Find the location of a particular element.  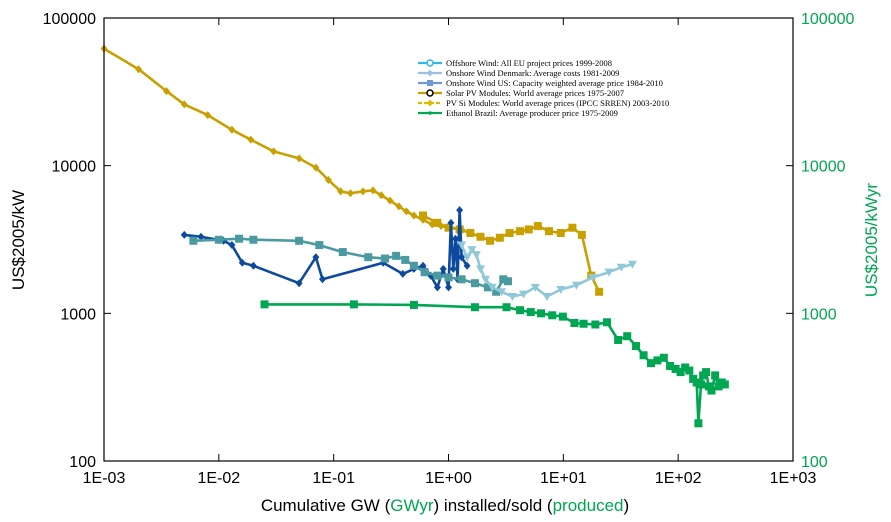

y2-tick-label: 1000 is located at coordinates (819, 314).